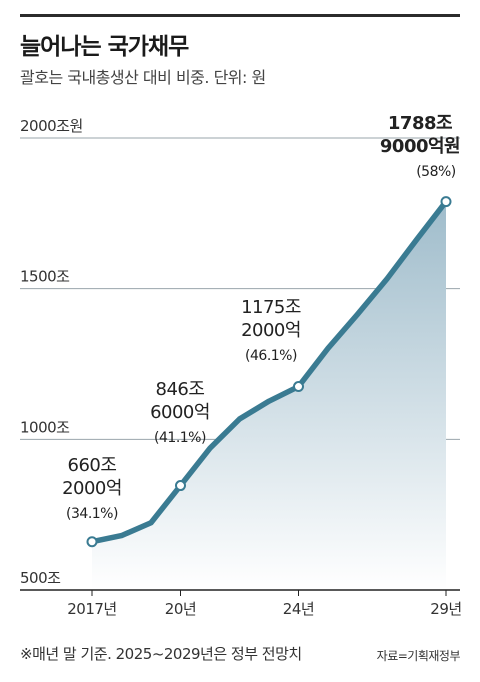  I want to click on data-label: 1788조, so click(420, 123).